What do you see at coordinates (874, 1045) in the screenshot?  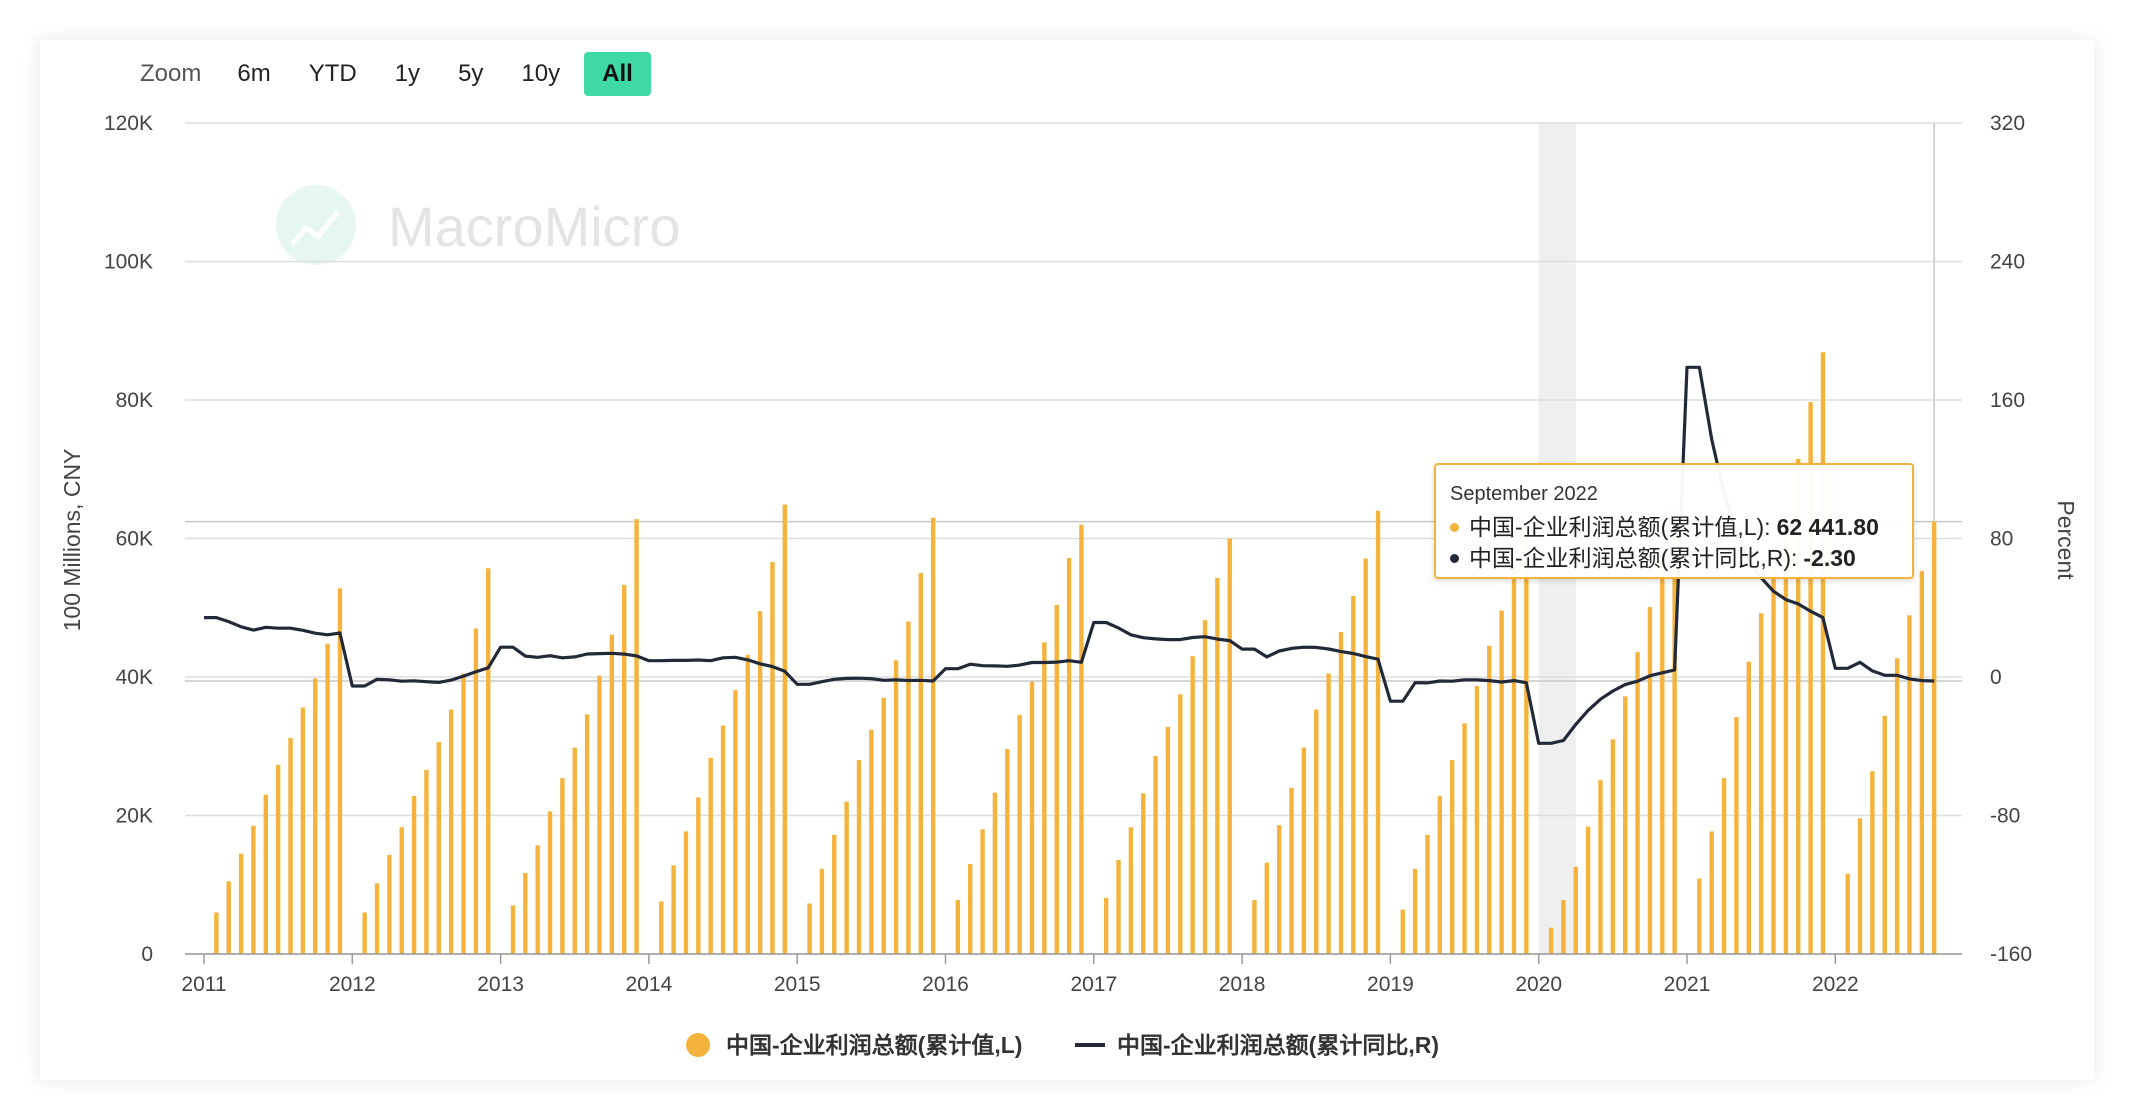 I see `legend-bar-label: 中国-企业利润总额(累计值,L)` at bounding box center [874, 1045].